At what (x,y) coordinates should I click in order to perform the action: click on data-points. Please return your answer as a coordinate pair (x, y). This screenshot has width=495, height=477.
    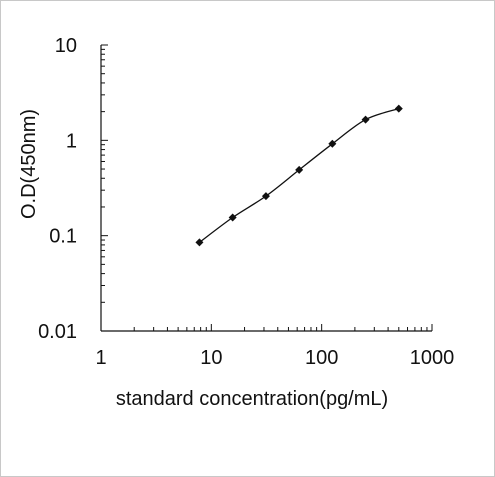
    Looking at the image, I should click on (299, 175).